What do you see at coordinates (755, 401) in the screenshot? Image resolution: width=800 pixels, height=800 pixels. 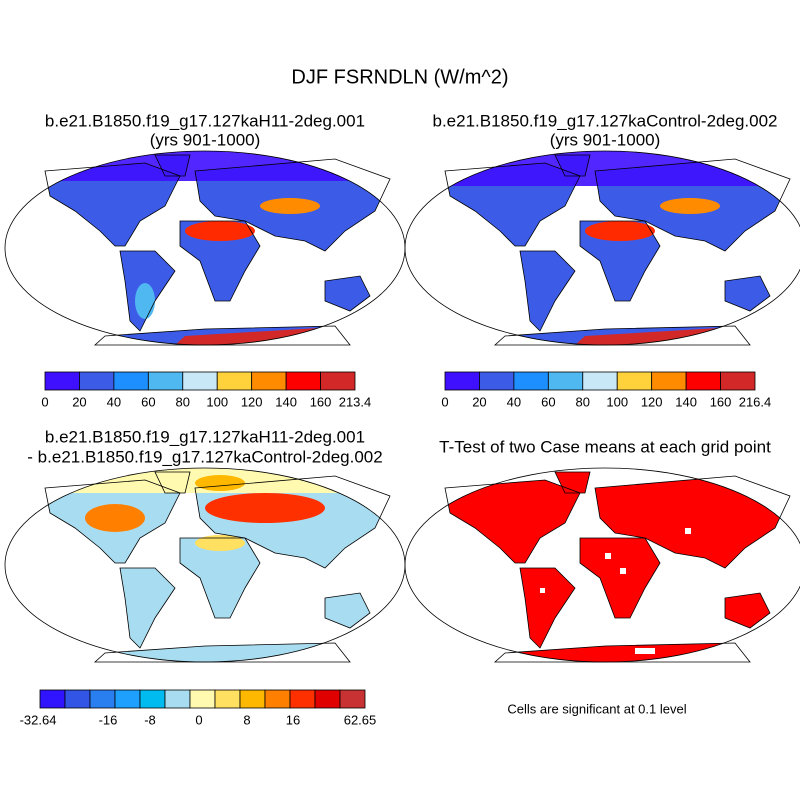 I see `colorbar-label: 216.4` at bounding box center [755, 401].